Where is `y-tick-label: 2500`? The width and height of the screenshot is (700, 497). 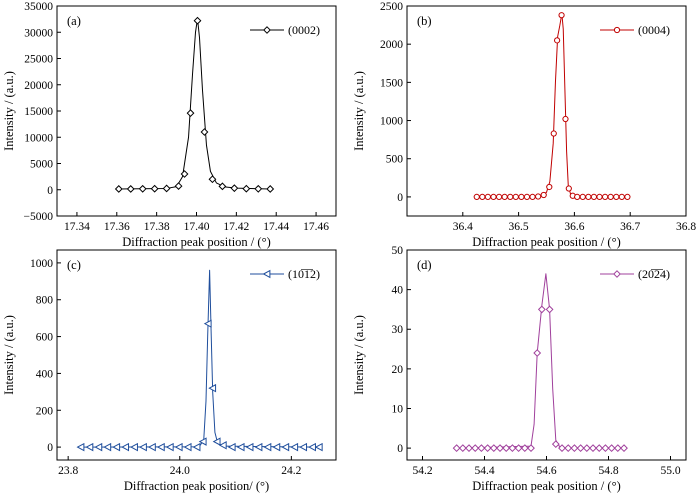 y-tick-label: 2500 is located at coordinates (391, 7).